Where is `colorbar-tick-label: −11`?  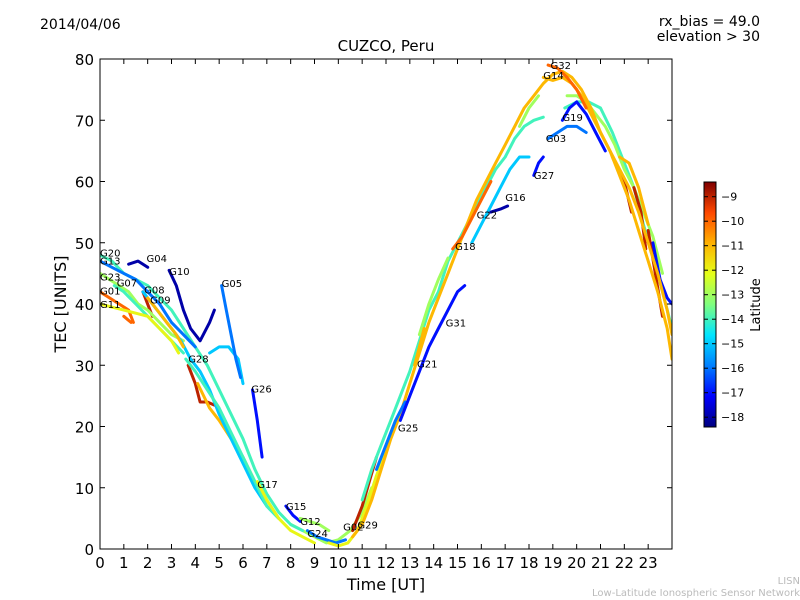
colorbar-tick-label: −11 is located at coordinates (732, 246).